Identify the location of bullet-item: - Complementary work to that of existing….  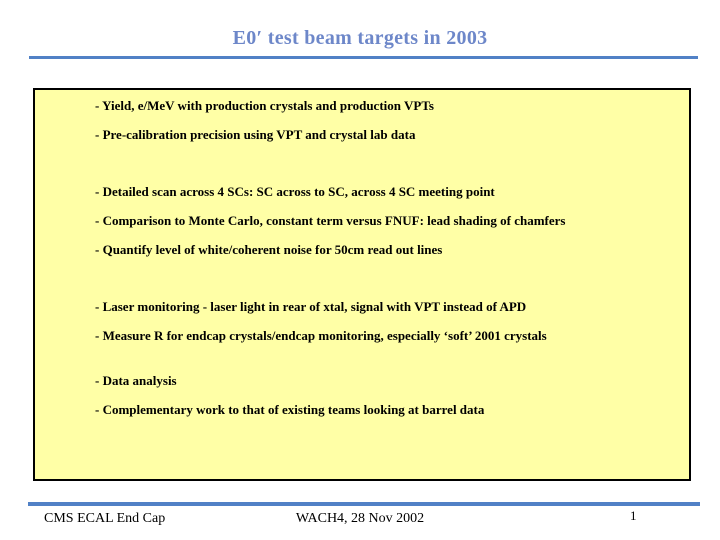
(290, 409).